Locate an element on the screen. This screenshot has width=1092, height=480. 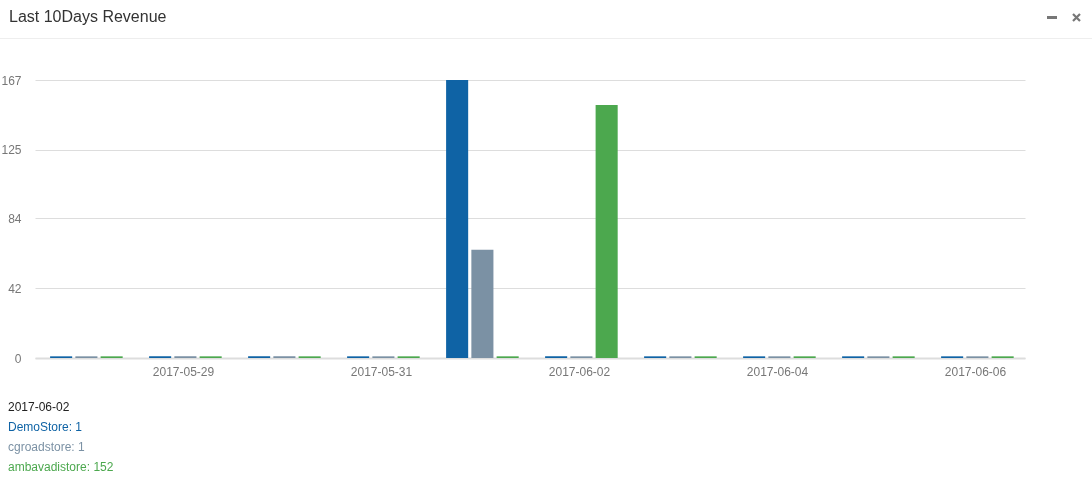
text: 2017-06-02 is located at coordinates (39, 407).